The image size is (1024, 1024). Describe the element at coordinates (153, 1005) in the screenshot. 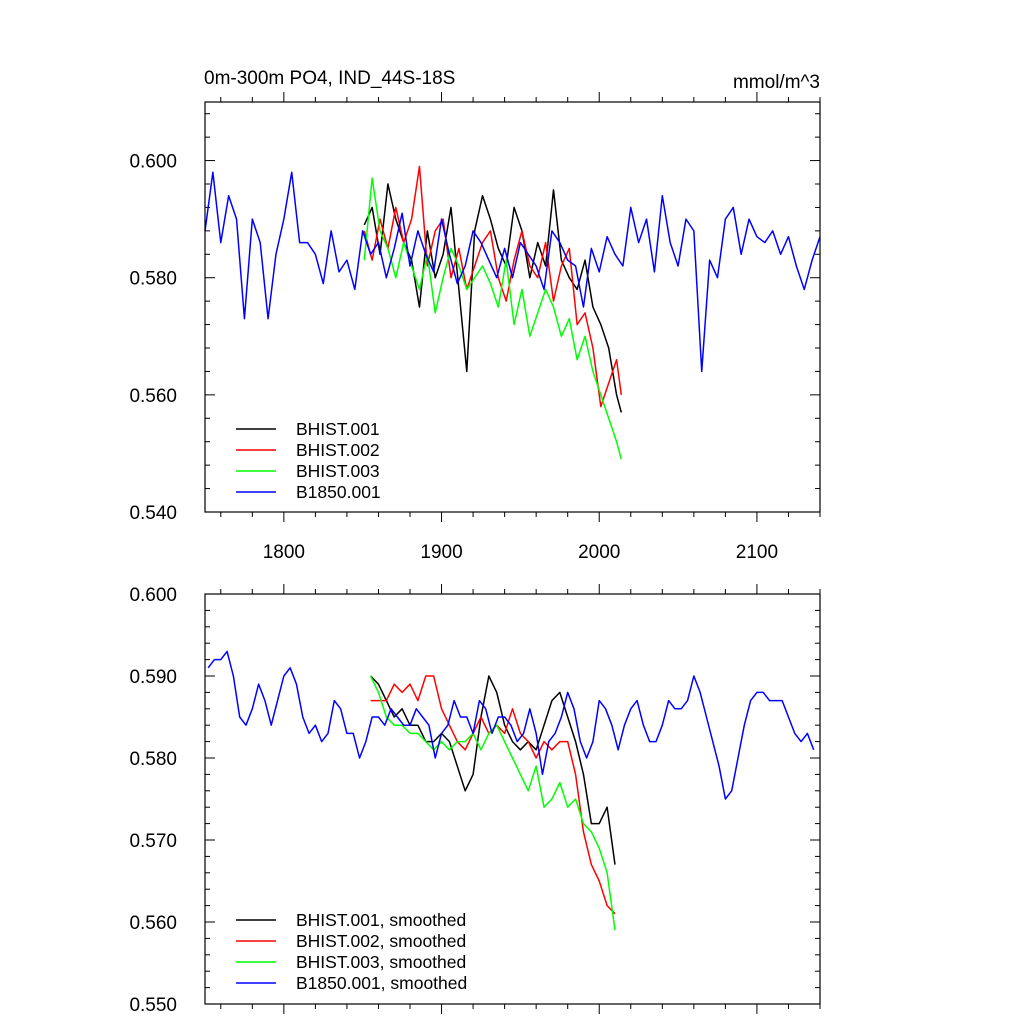

I see `bottom-y-tick-label: 0.550` at that location.